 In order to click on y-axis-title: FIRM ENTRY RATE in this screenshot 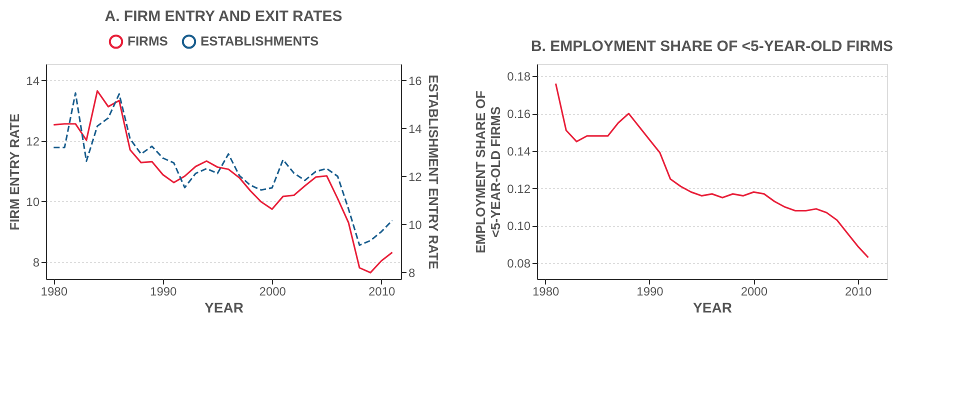, I will do `click(14, 171)`.